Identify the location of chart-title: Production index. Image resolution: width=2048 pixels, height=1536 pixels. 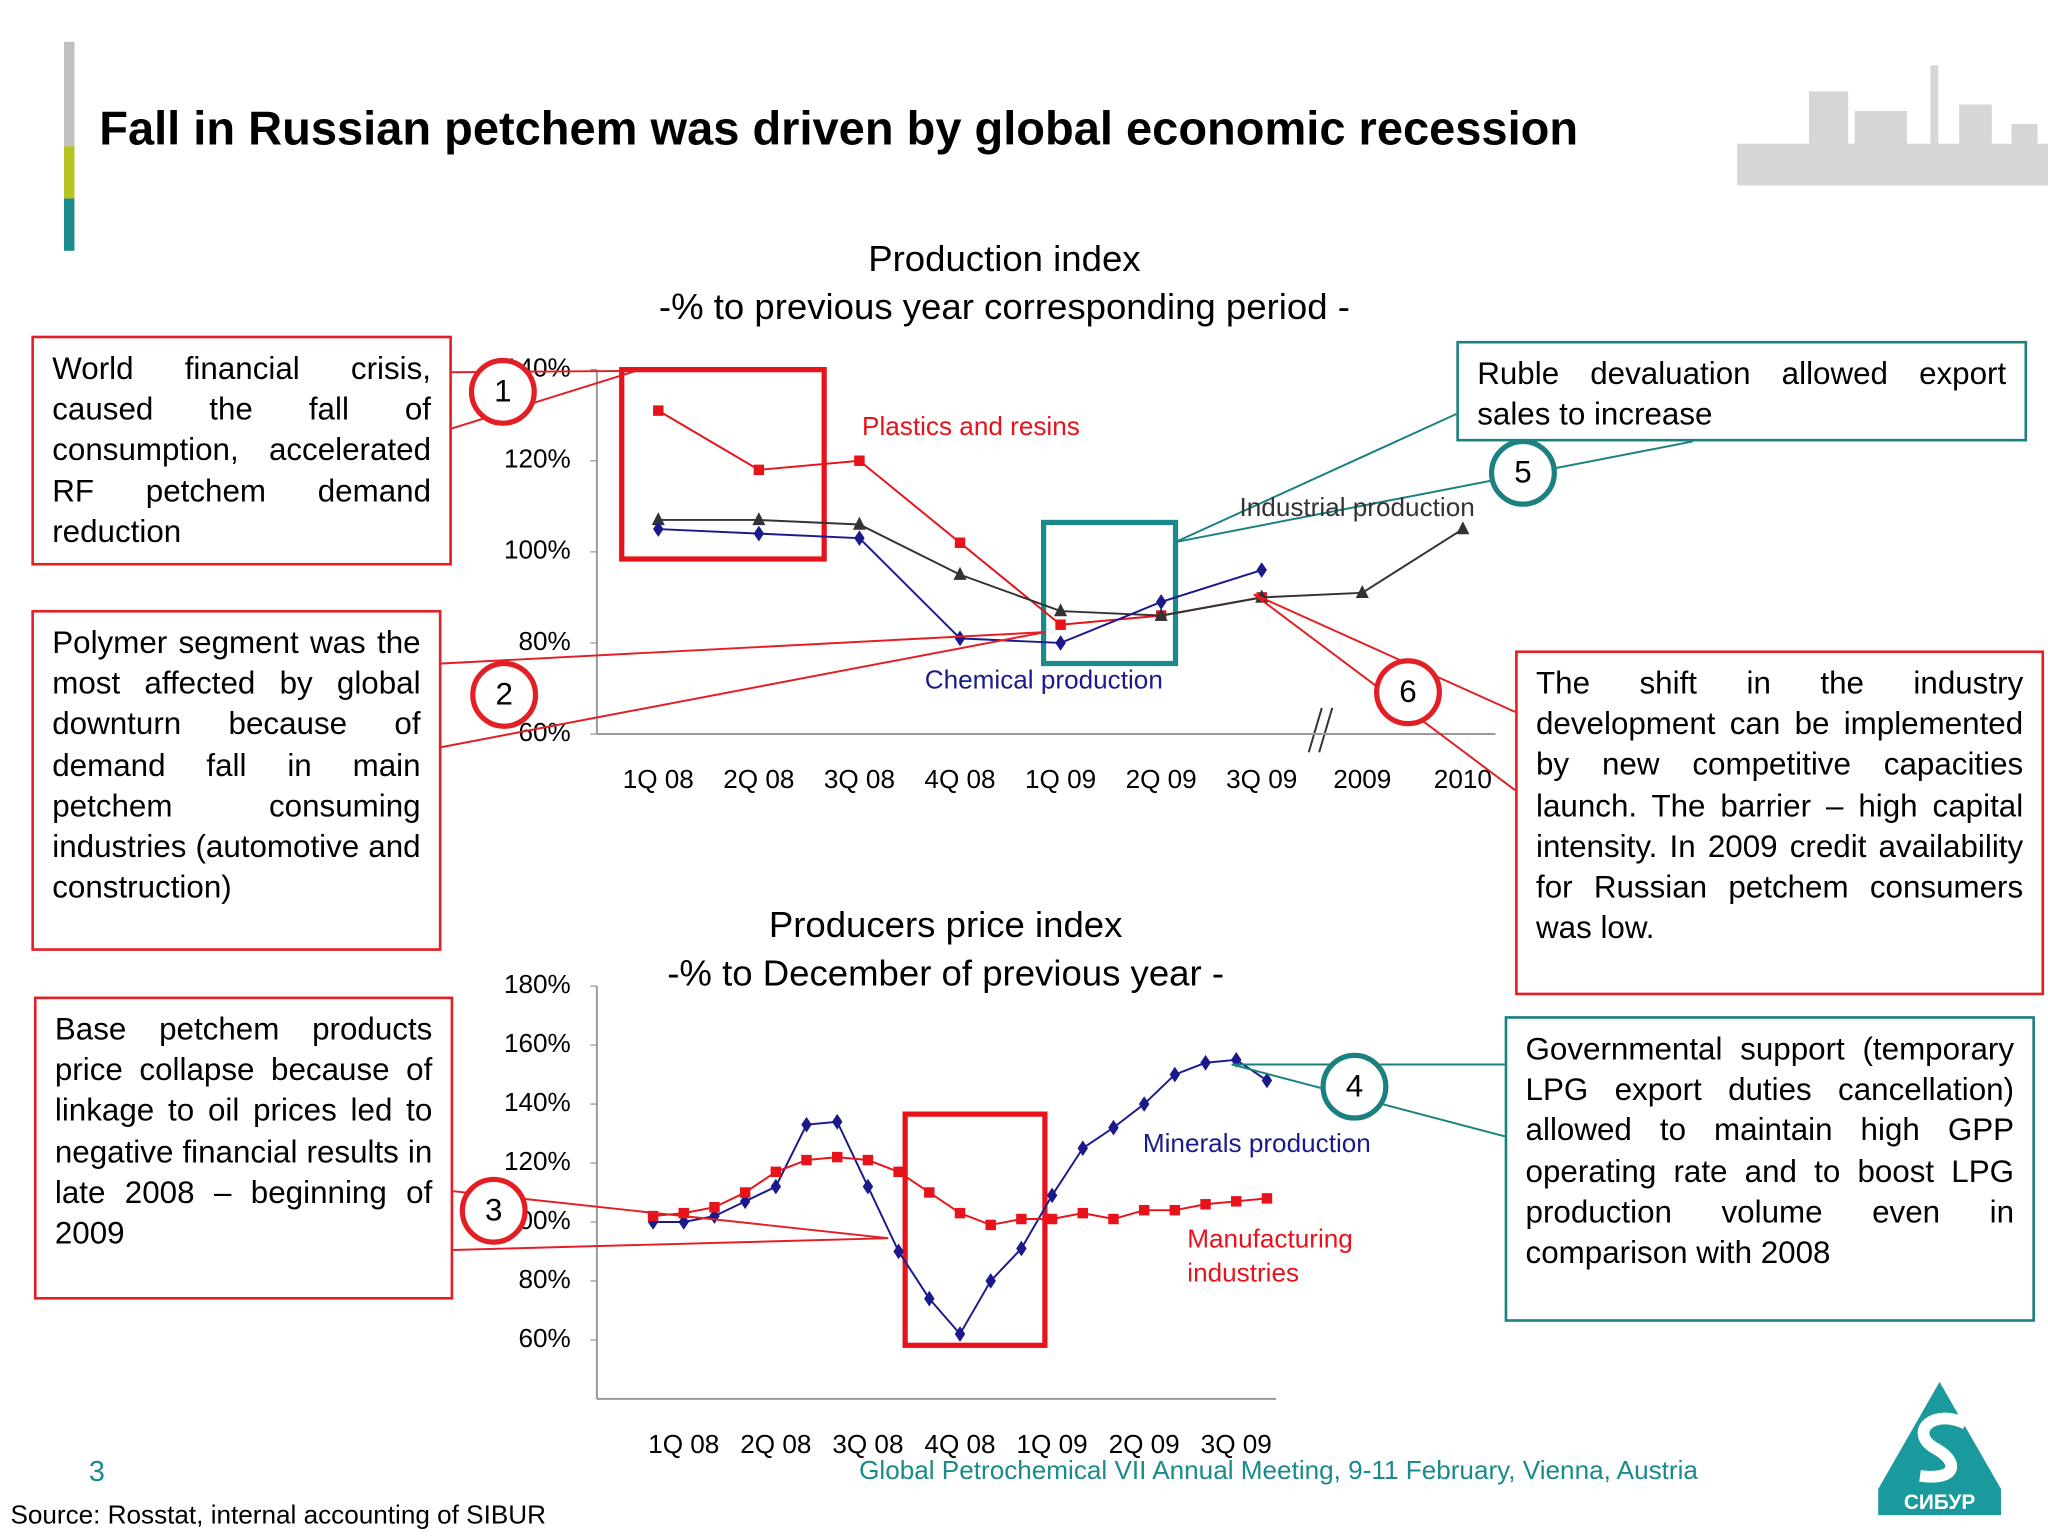
(1004, 258).